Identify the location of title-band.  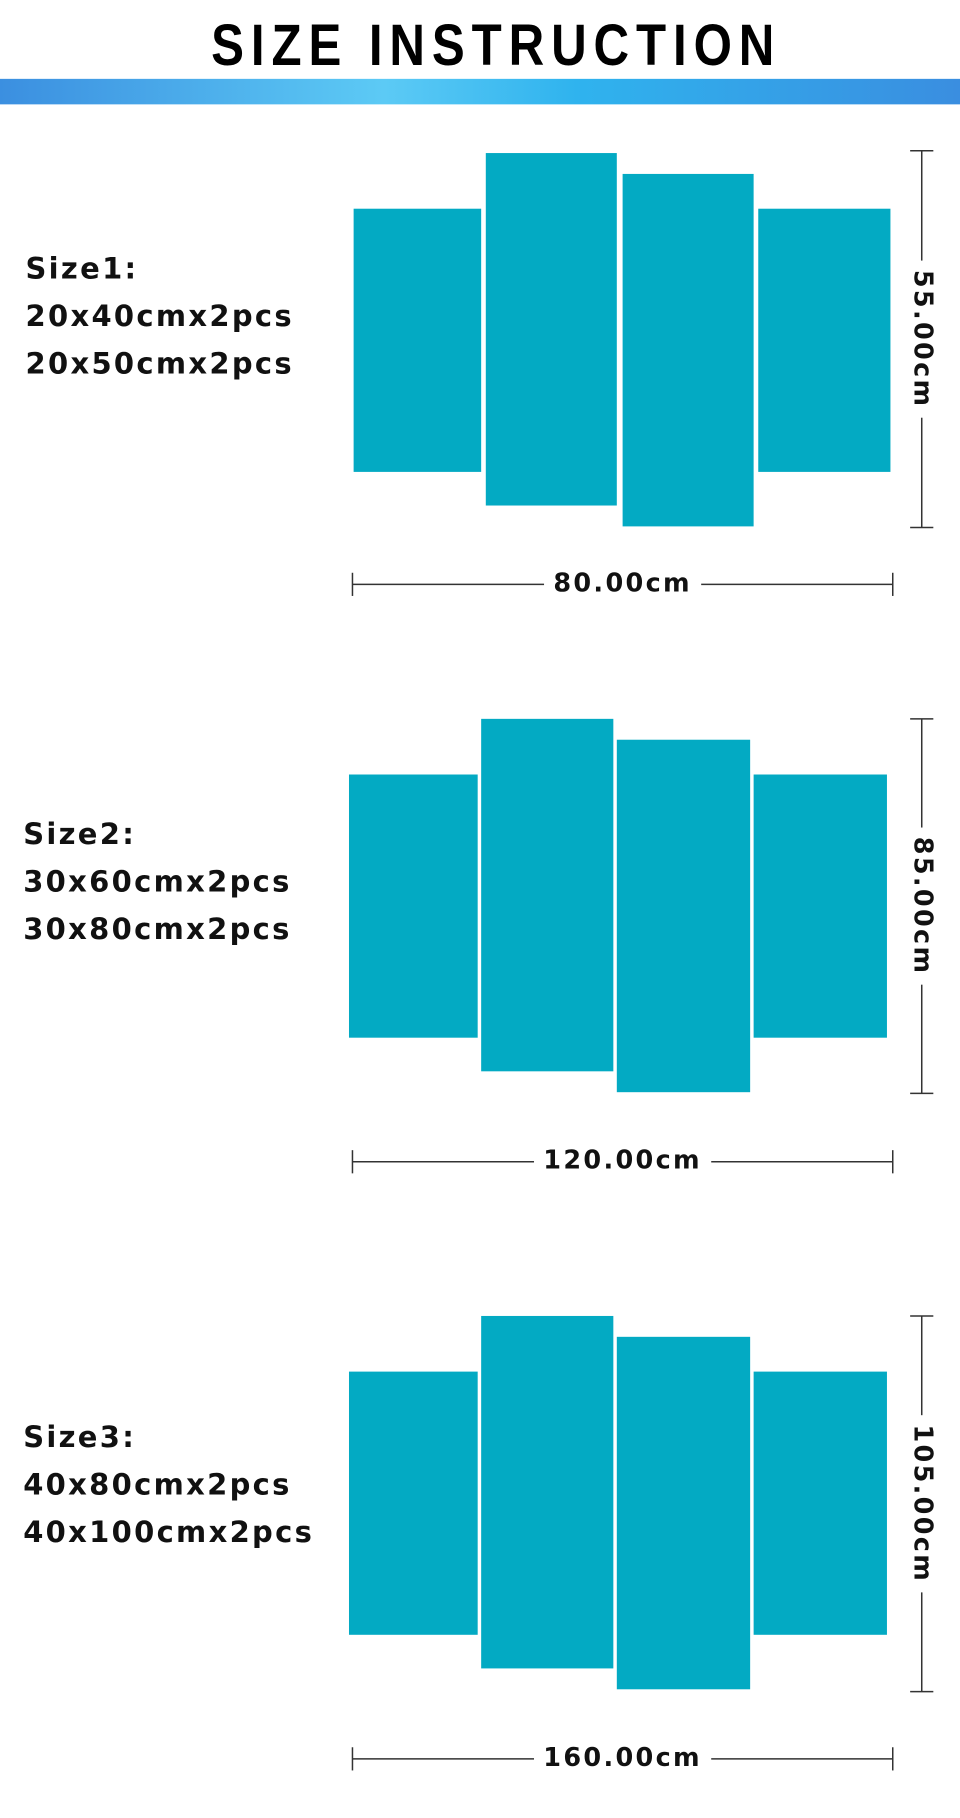
(480, 91).